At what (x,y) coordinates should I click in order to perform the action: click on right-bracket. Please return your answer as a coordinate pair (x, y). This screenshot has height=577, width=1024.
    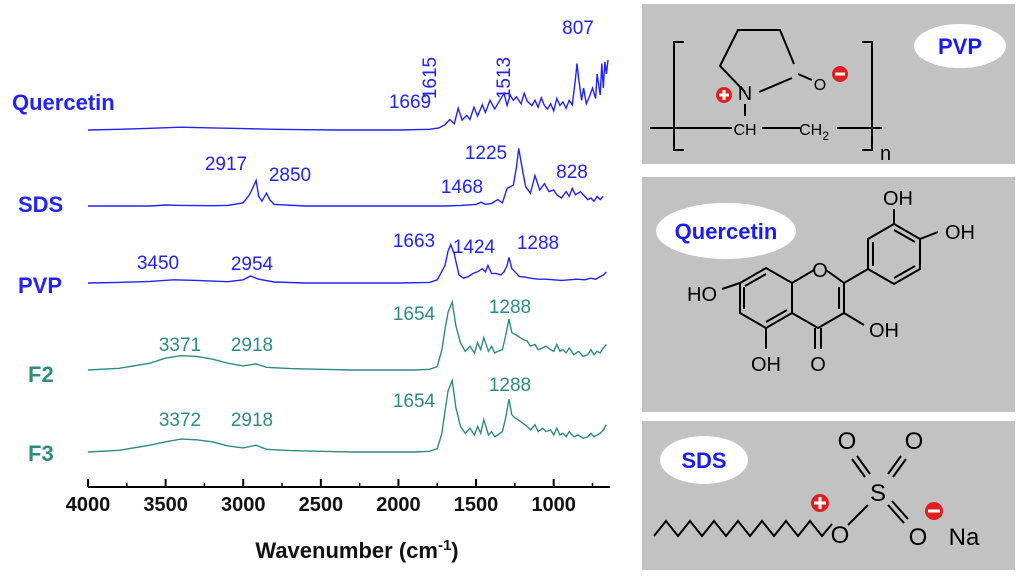
    Looking at the image, I should click on (867, 96).